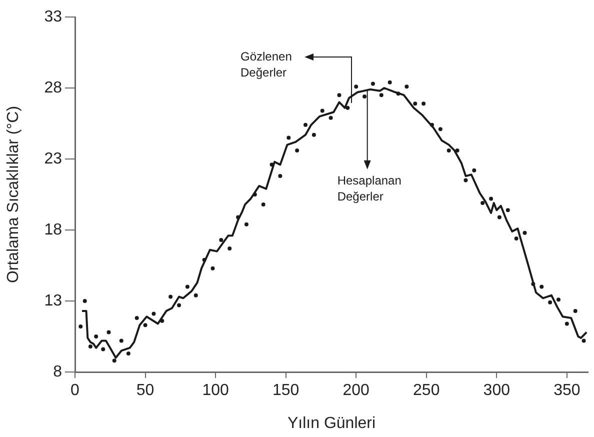  Describe the element at coordinates (53, 301) in the screenshot. I see `y-tick-label: 13` at that location.